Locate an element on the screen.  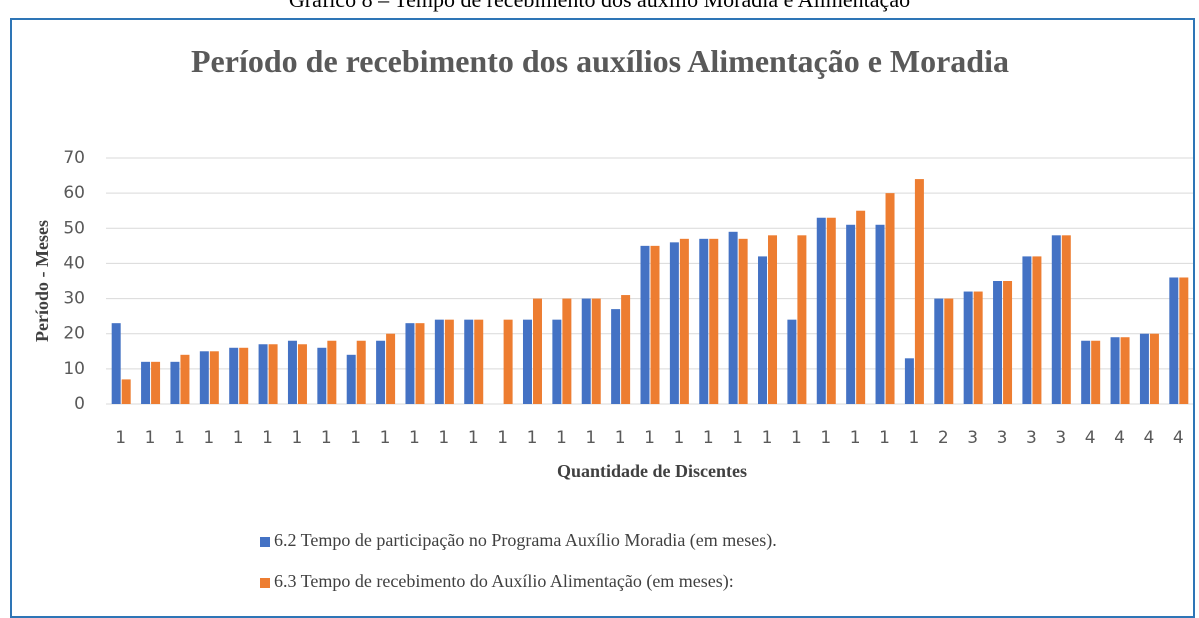
y-axis-label: Período - Meses is located at coordinates (42, 281).